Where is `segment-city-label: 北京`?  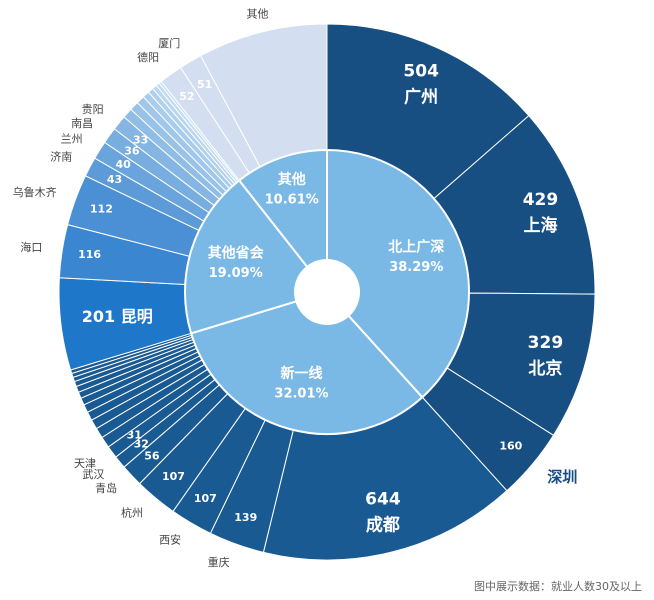
segment-city-label: 北京 is located at coordinates (545, 368).